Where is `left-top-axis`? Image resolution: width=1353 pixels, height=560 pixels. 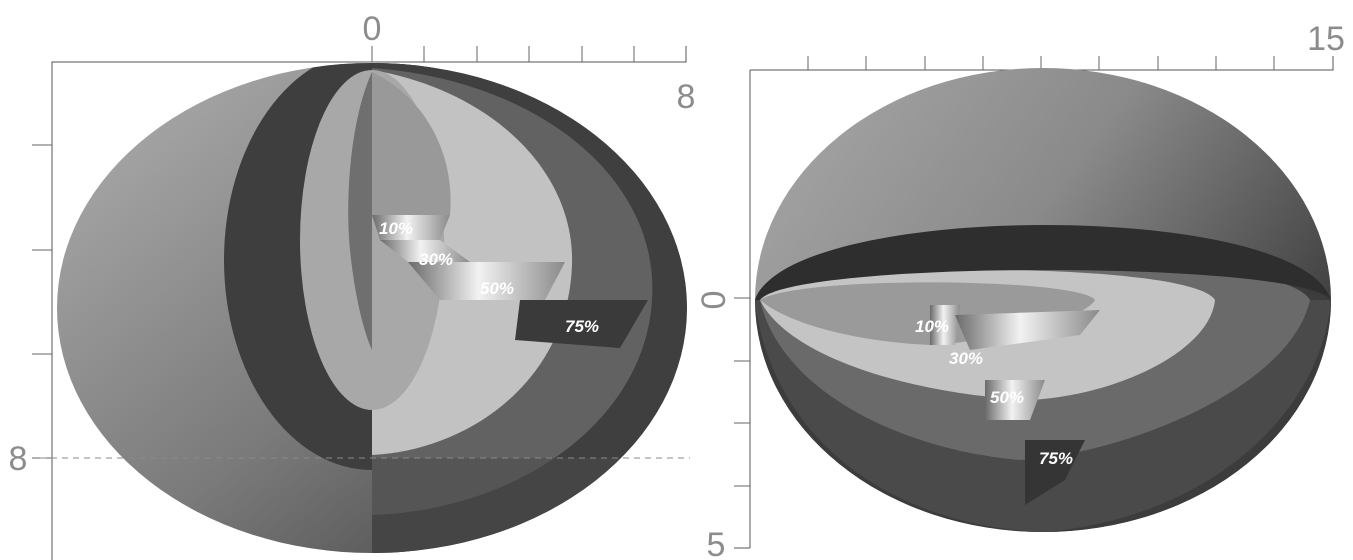 left-top-axis is located at coordinates (369, 55).